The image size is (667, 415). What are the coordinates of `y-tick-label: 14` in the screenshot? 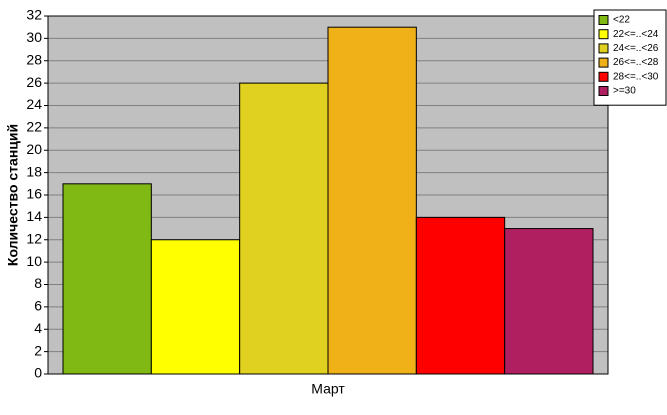 It's located at (34, 216).